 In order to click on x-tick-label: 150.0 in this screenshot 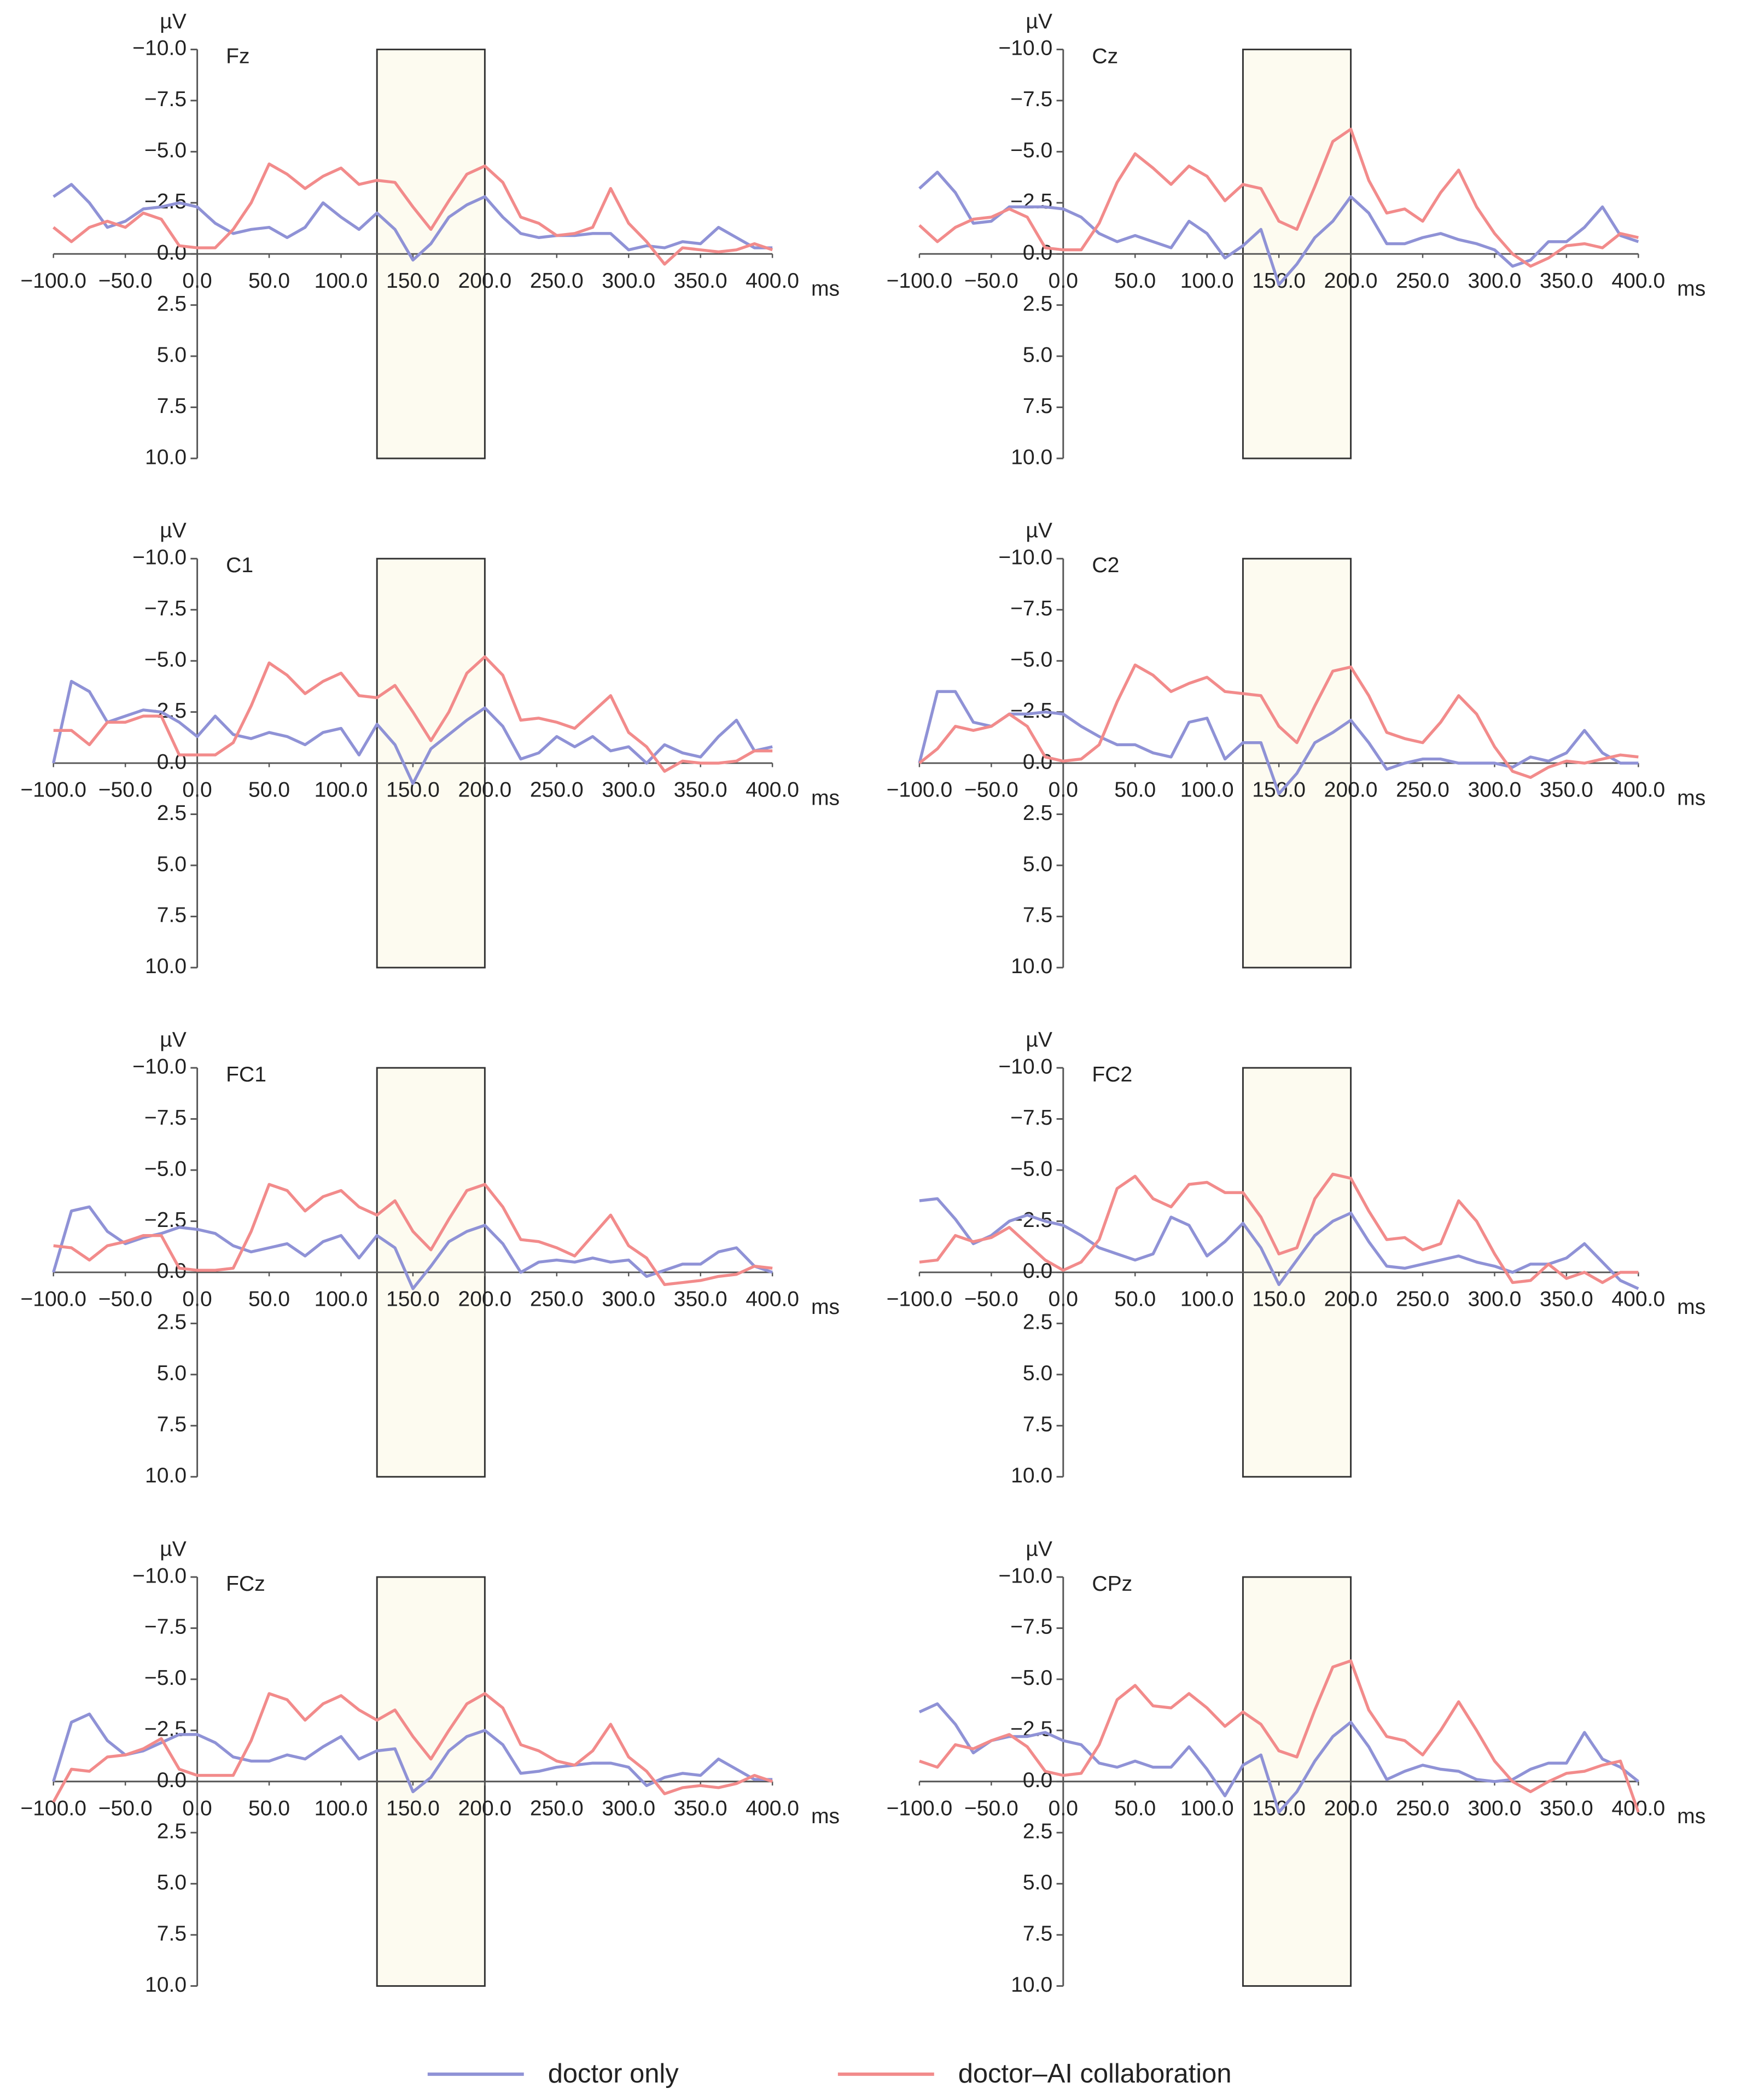, I will do `click(413, 281)`.